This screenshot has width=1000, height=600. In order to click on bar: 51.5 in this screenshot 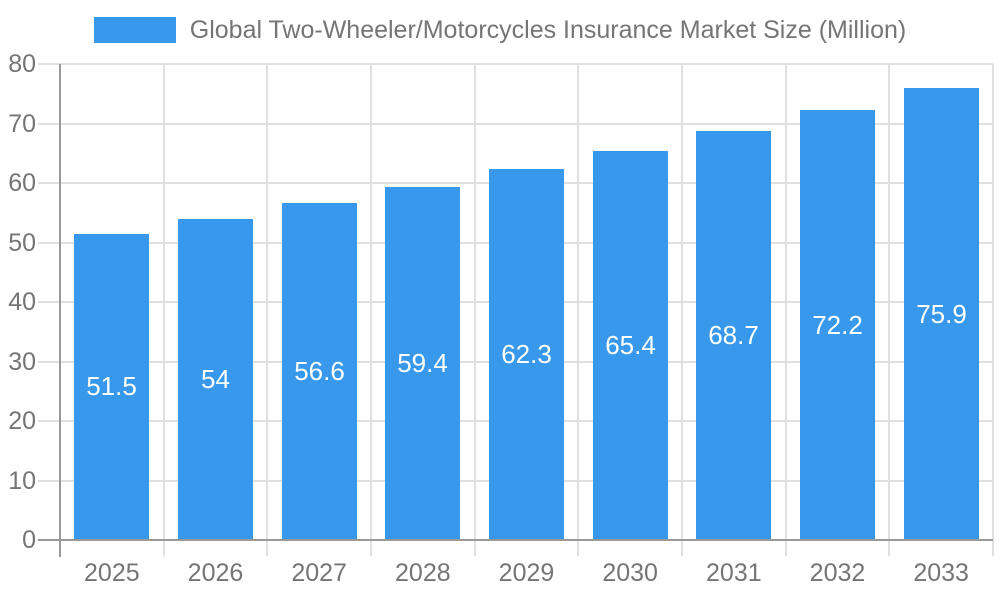, I will do `click(111, 386)`.